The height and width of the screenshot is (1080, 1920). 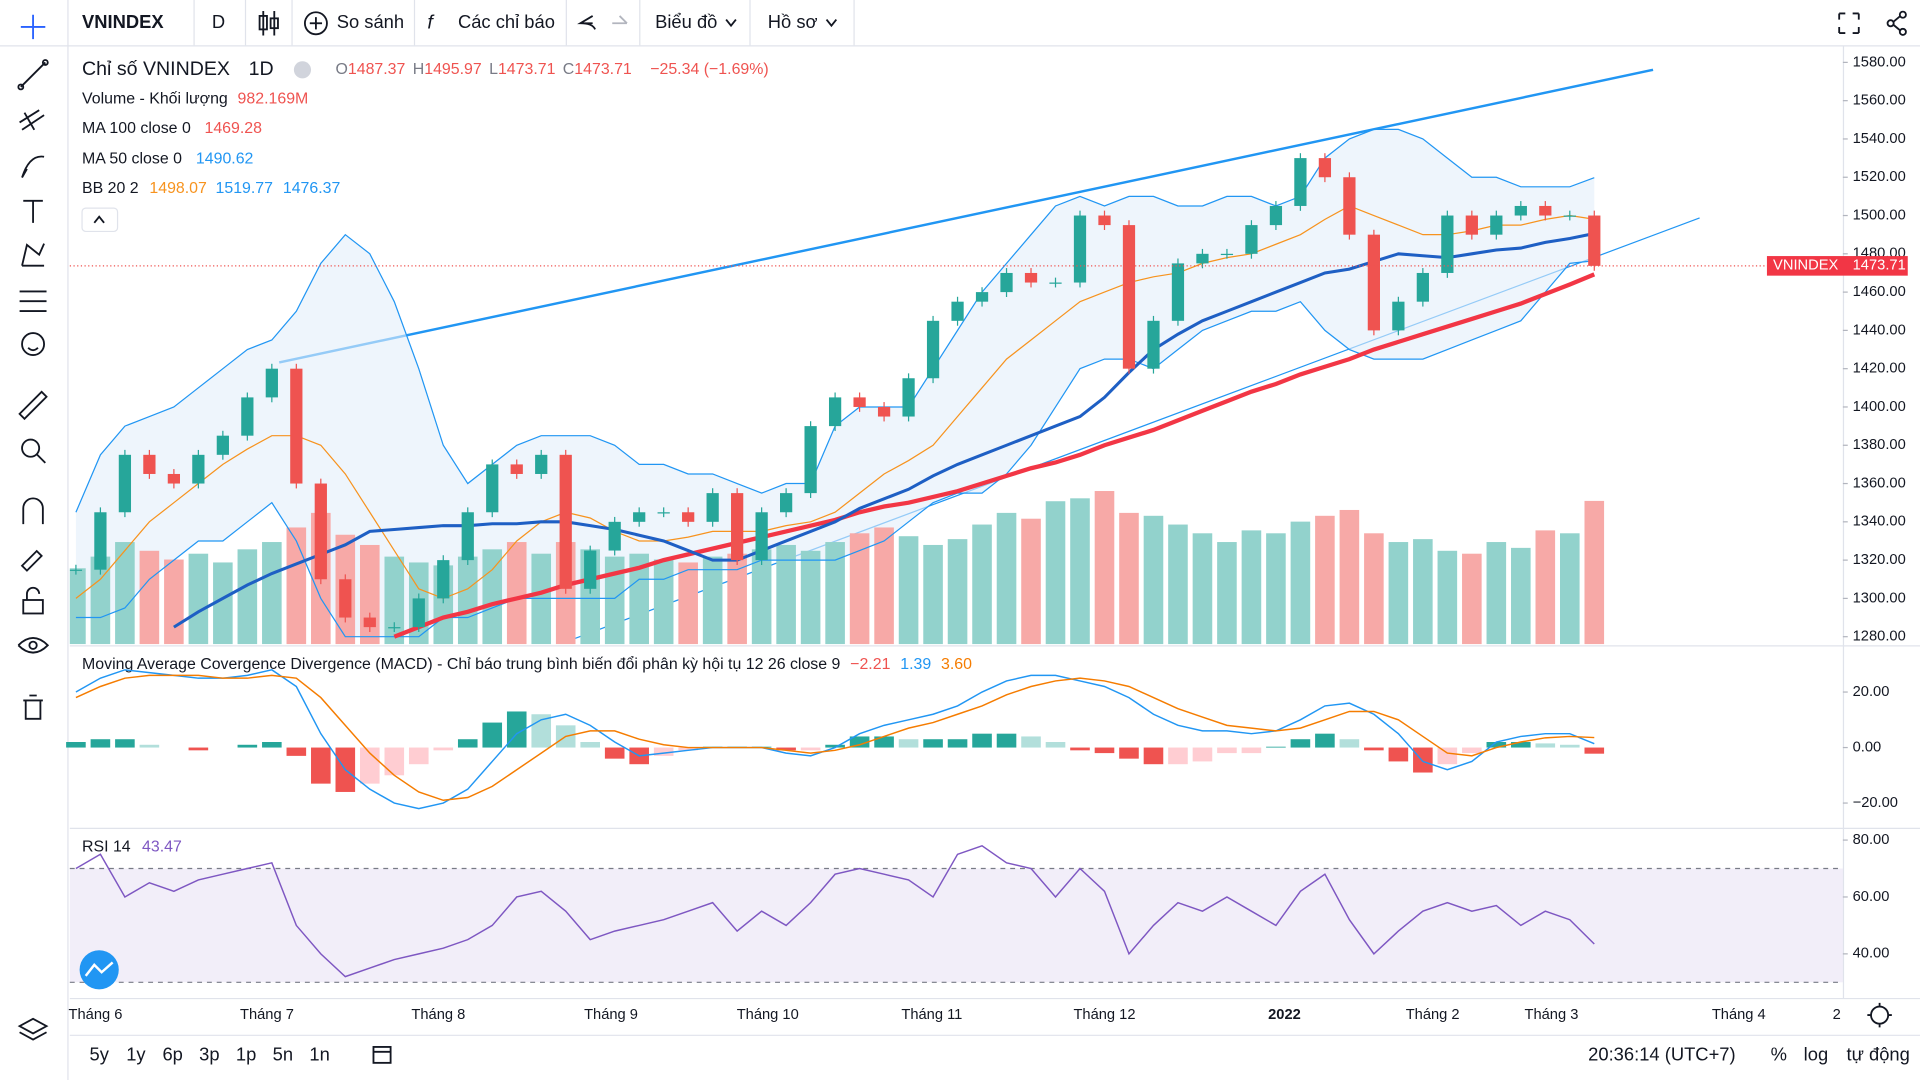 What do you see at coordinates (835, 738) in the screenshot?
I see `signal-line` at bounding box center [835, 738].